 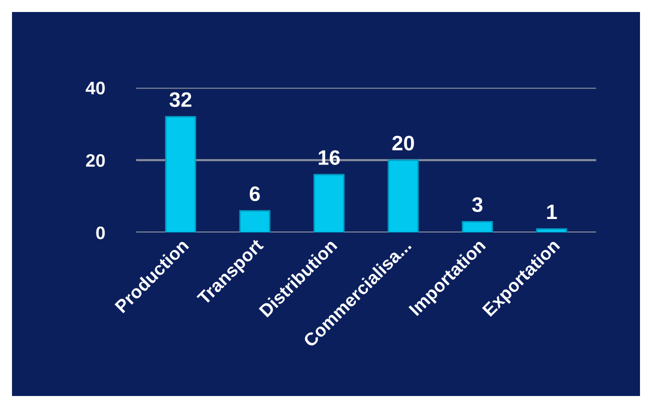 I want to click on data-label: 6, so click(x=255, y=194).